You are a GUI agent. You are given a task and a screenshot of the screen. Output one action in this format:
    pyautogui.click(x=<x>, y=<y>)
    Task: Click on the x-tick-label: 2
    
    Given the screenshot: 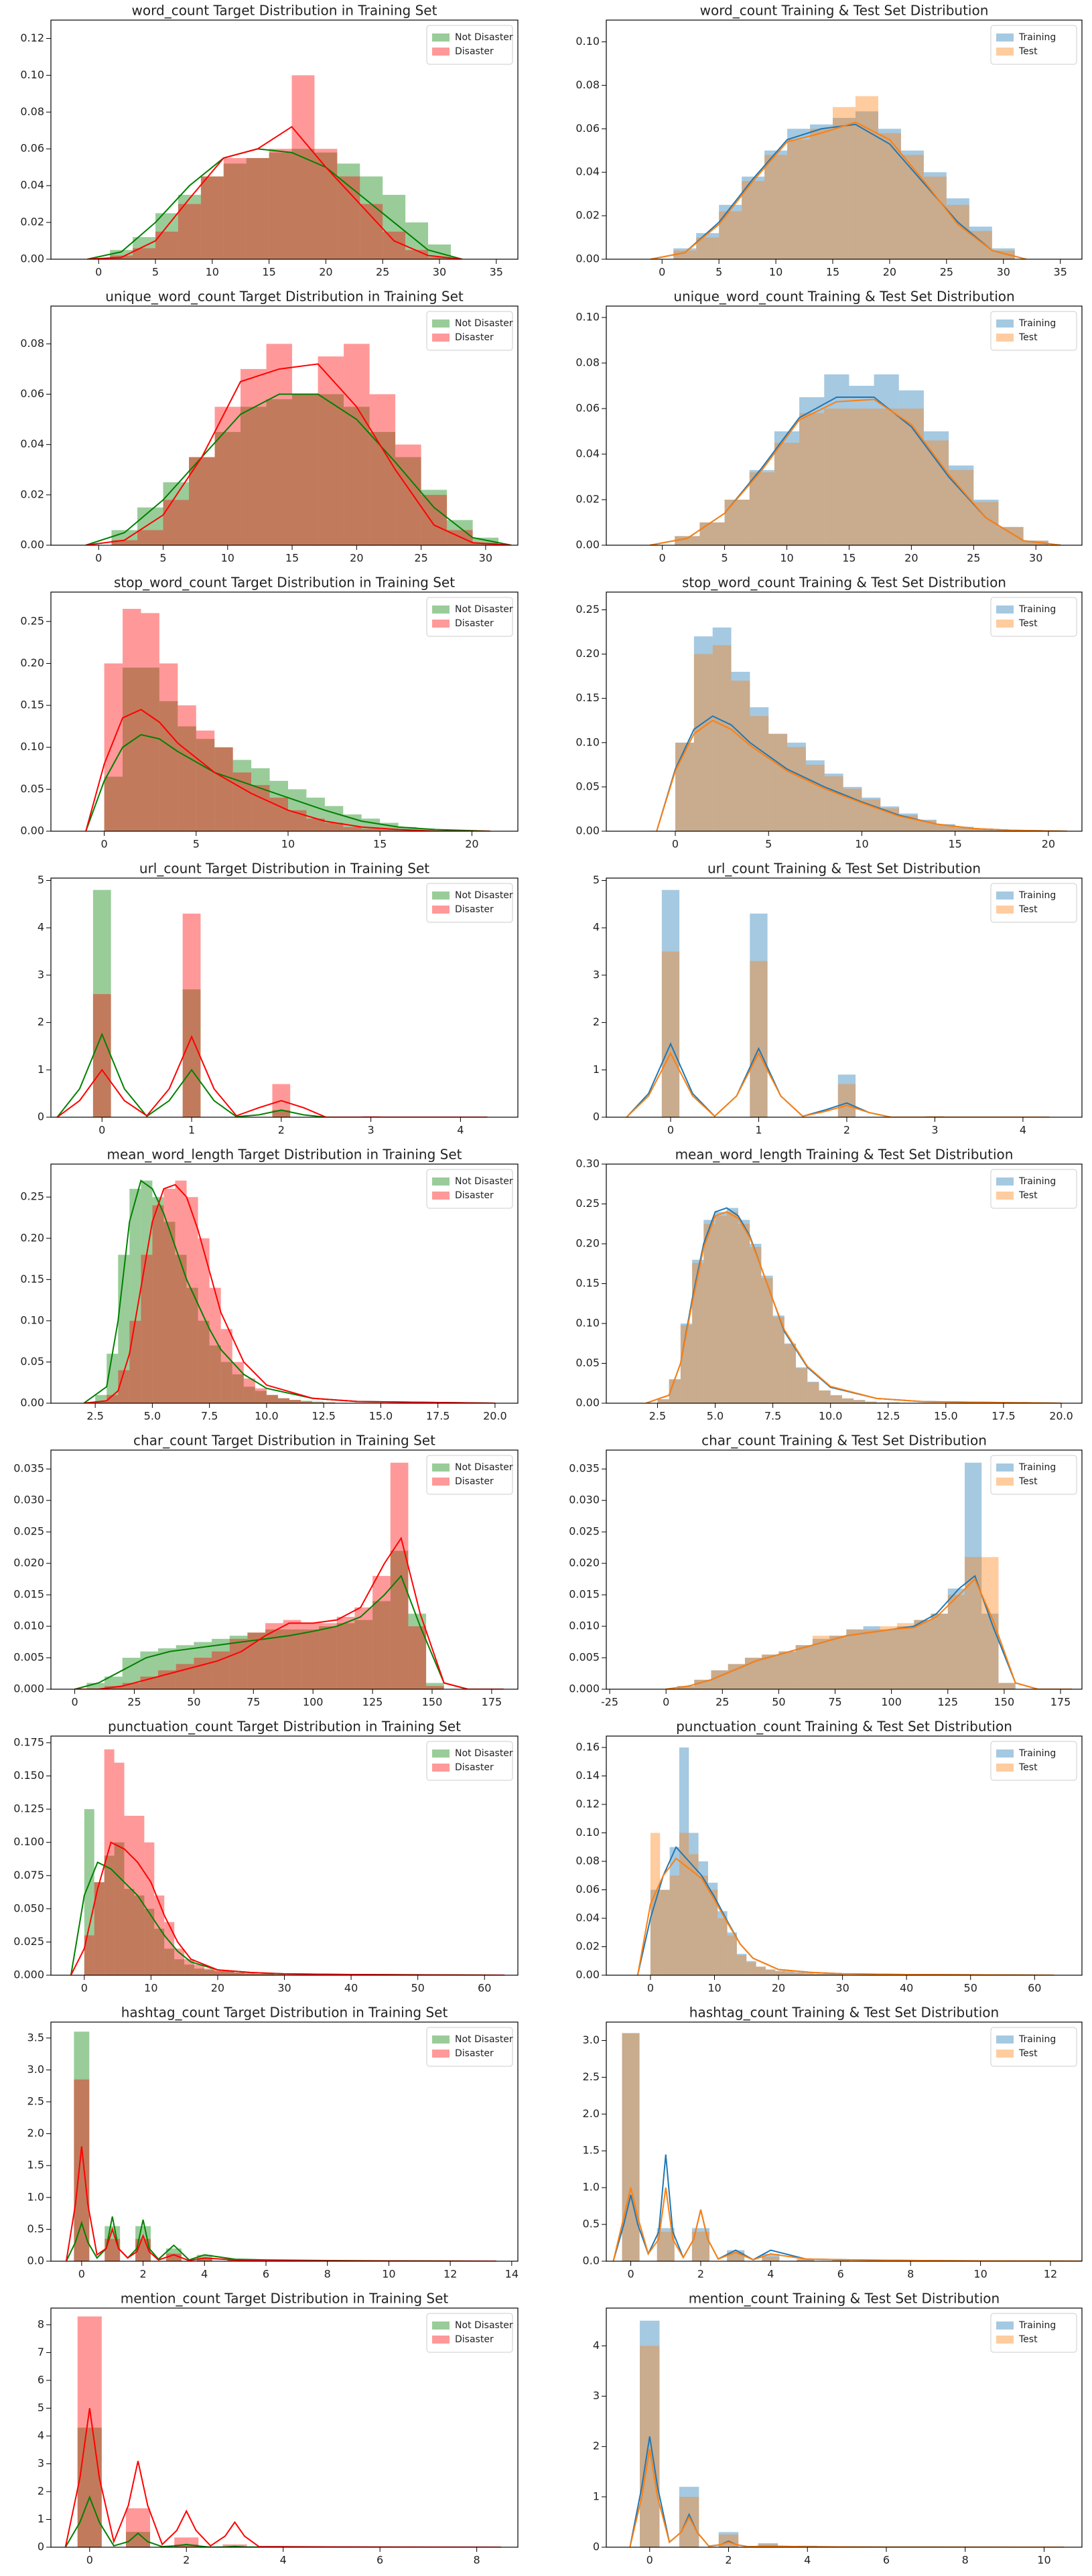 What is the action you would take?
    pyautogui.click(x=729, y=2560)
    